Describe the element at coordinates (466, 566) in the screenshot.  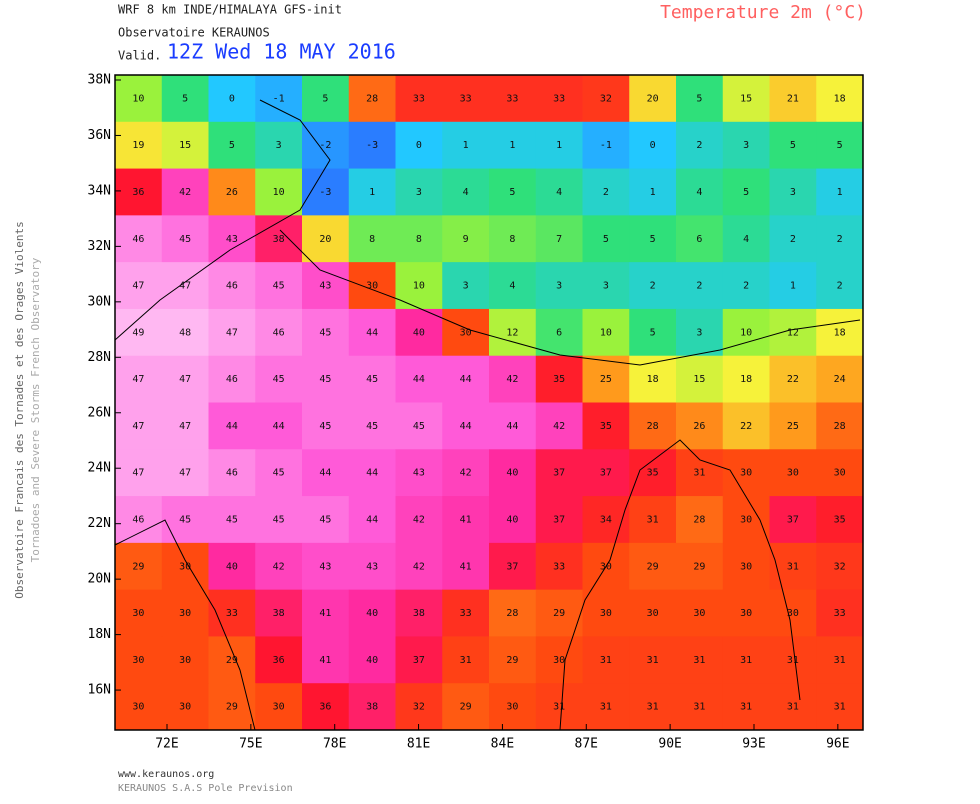
I see `temperature-value: 41` at that location.